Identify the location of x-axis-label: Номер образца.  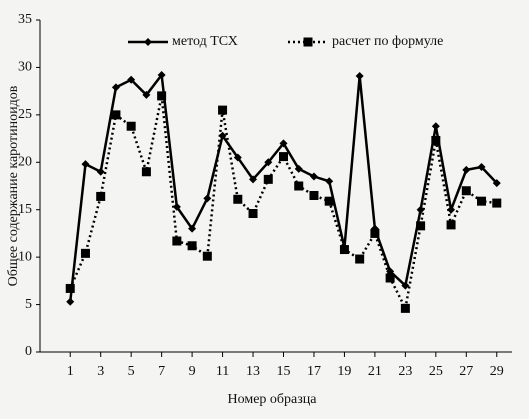
(273, 399).